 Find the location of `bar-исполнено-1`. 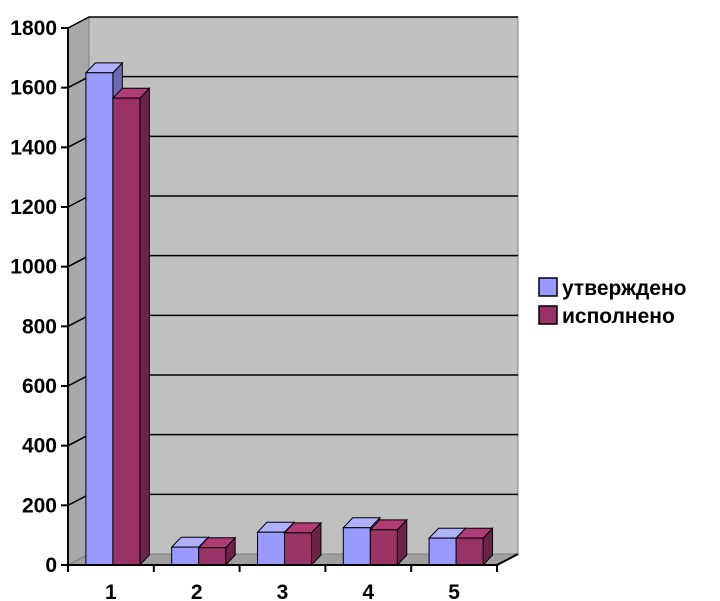

bar-исполнено-1 is located at coordinates (131, 326).